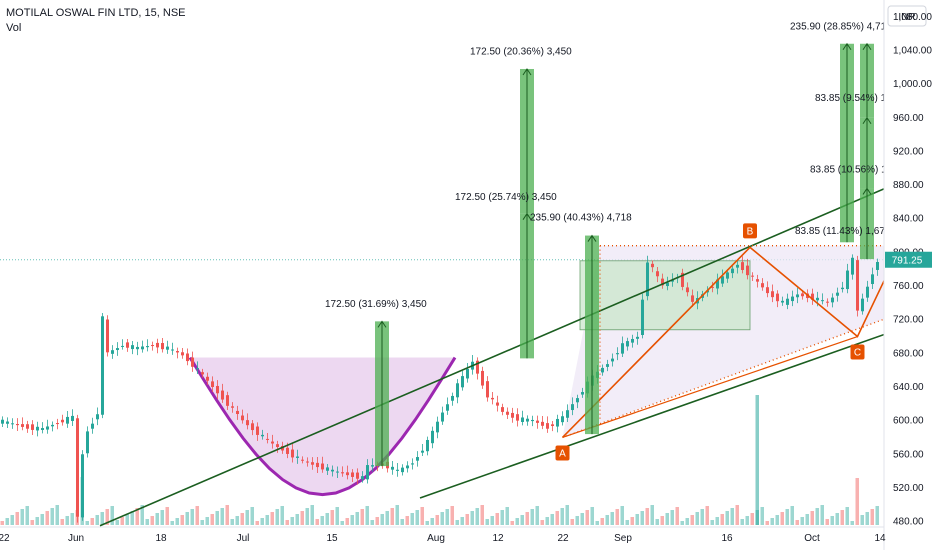 Image resolution: width=932 pixels, height=555 pixels. Describe the element at coordinates (812, 538) in the screenshot. I see `x-tick-label: Oct` at that location.